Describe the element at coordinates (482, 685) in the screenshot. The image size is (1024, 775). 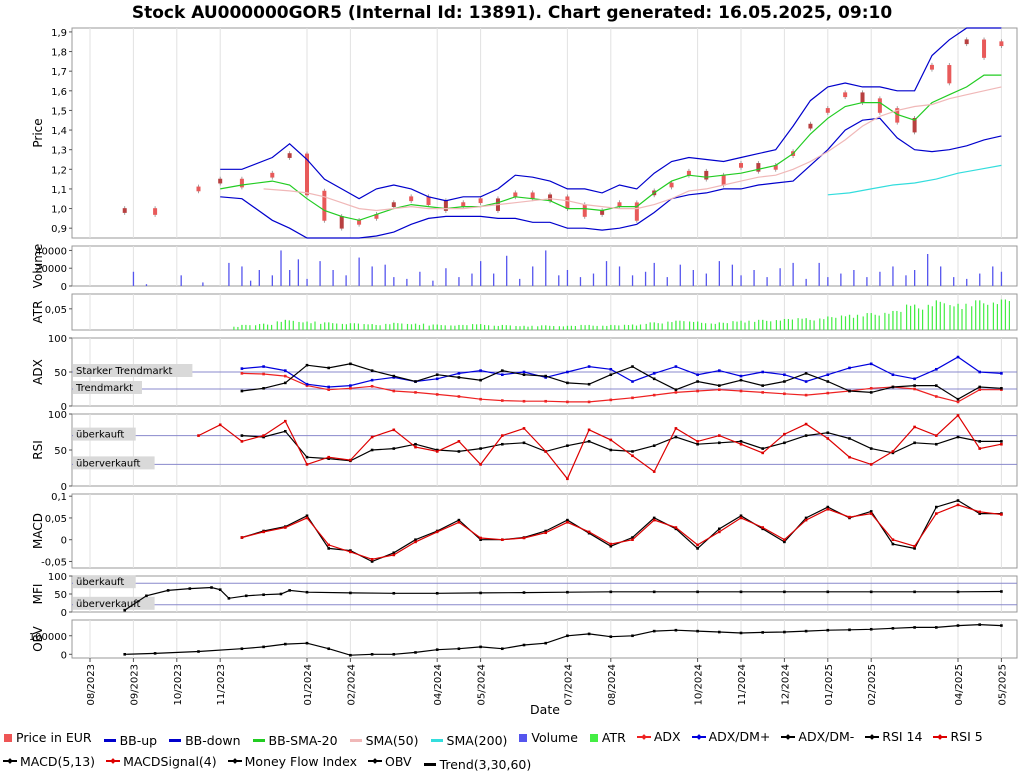
I see `x-tick-label: 05/2024` at that location.